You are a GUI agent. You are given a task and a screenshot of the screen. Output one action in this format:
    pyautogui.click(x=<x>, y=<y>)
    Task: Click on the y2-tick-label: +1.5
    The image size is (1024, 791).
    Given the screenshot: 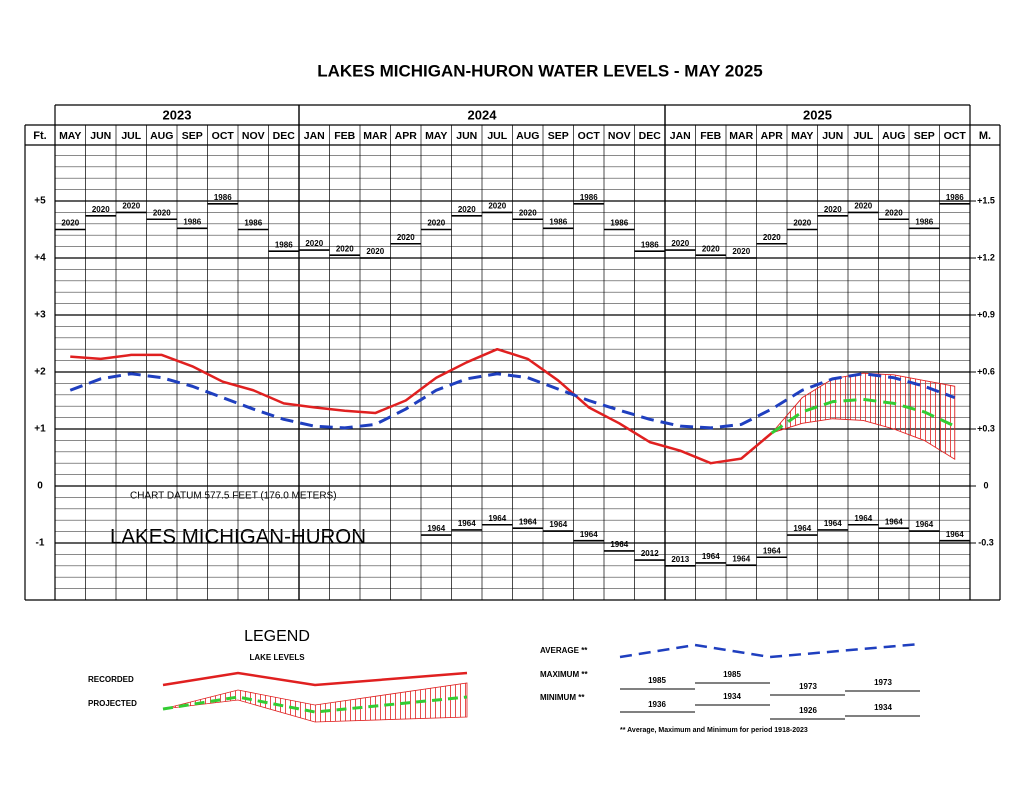 What is the action you would take?
    pyautogui.click(x=986, y=200)
    